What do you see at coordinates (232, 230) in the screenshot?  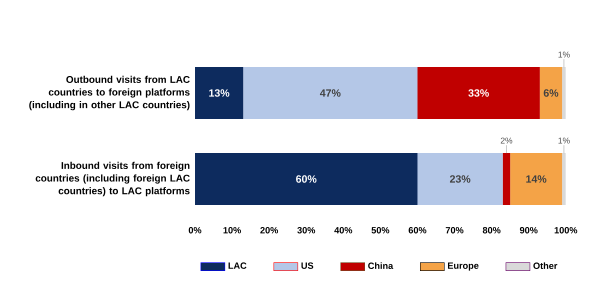 I see `x-tick-label: 10%` at bounding box center [232, 230].